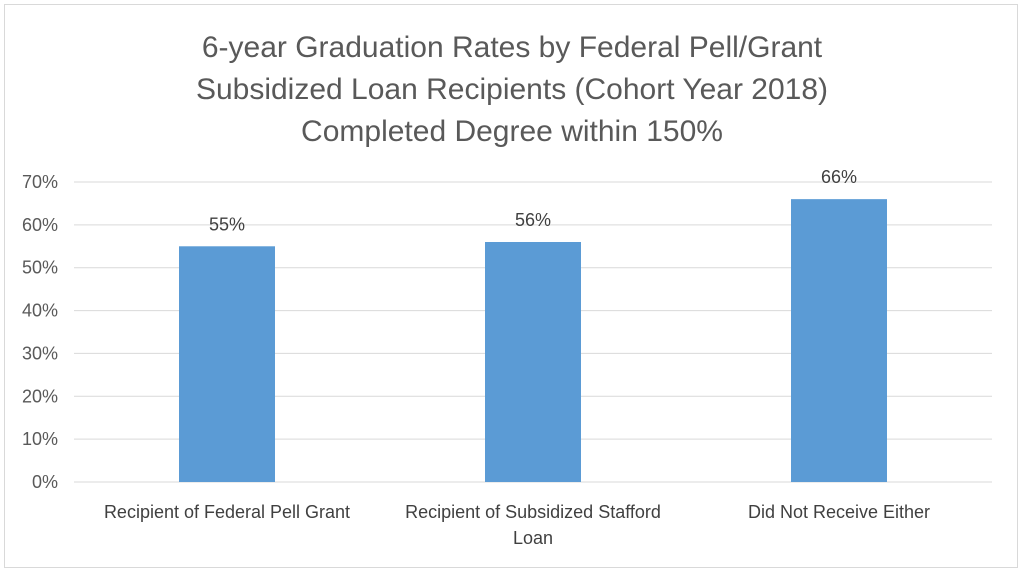 Image resolution: width=1024 pixels, height=574 pixels. Describe the element at coordinates (533, 538) in the screenshot. I see `x-category-label: Loan` at that location.